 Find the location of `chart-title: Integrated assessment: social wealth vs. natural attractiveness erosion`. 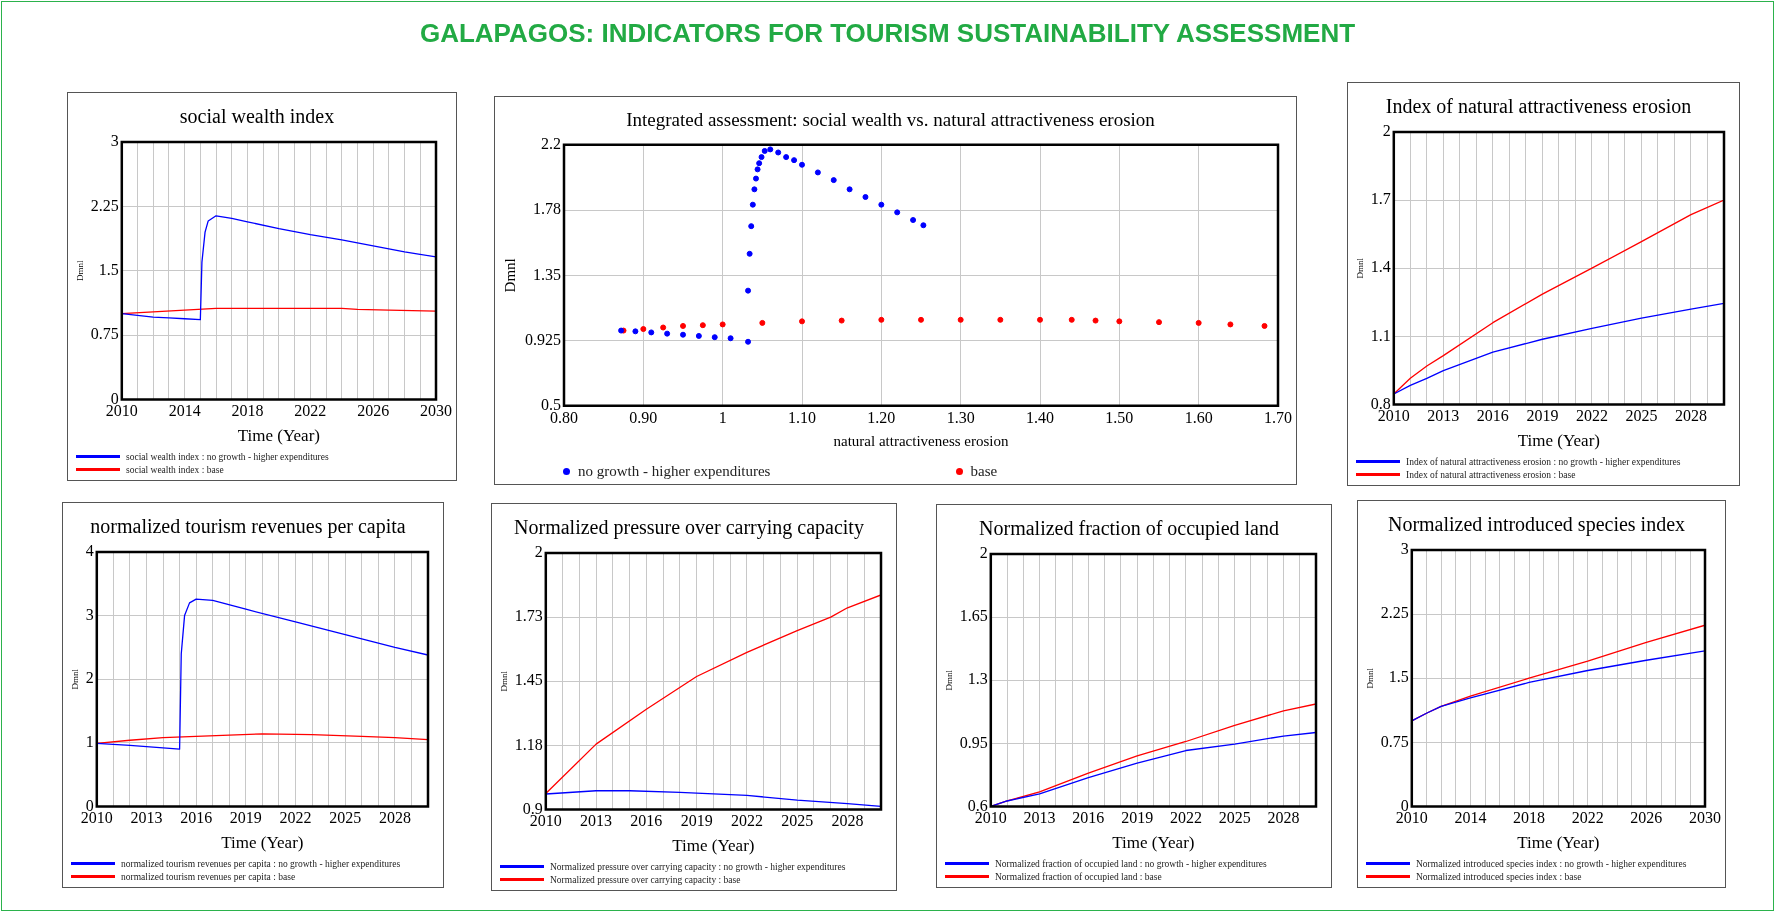

chart-title: Integrated assessment: social wealth vs. natural attractiveness erosion is located at coordinates (891, 120).